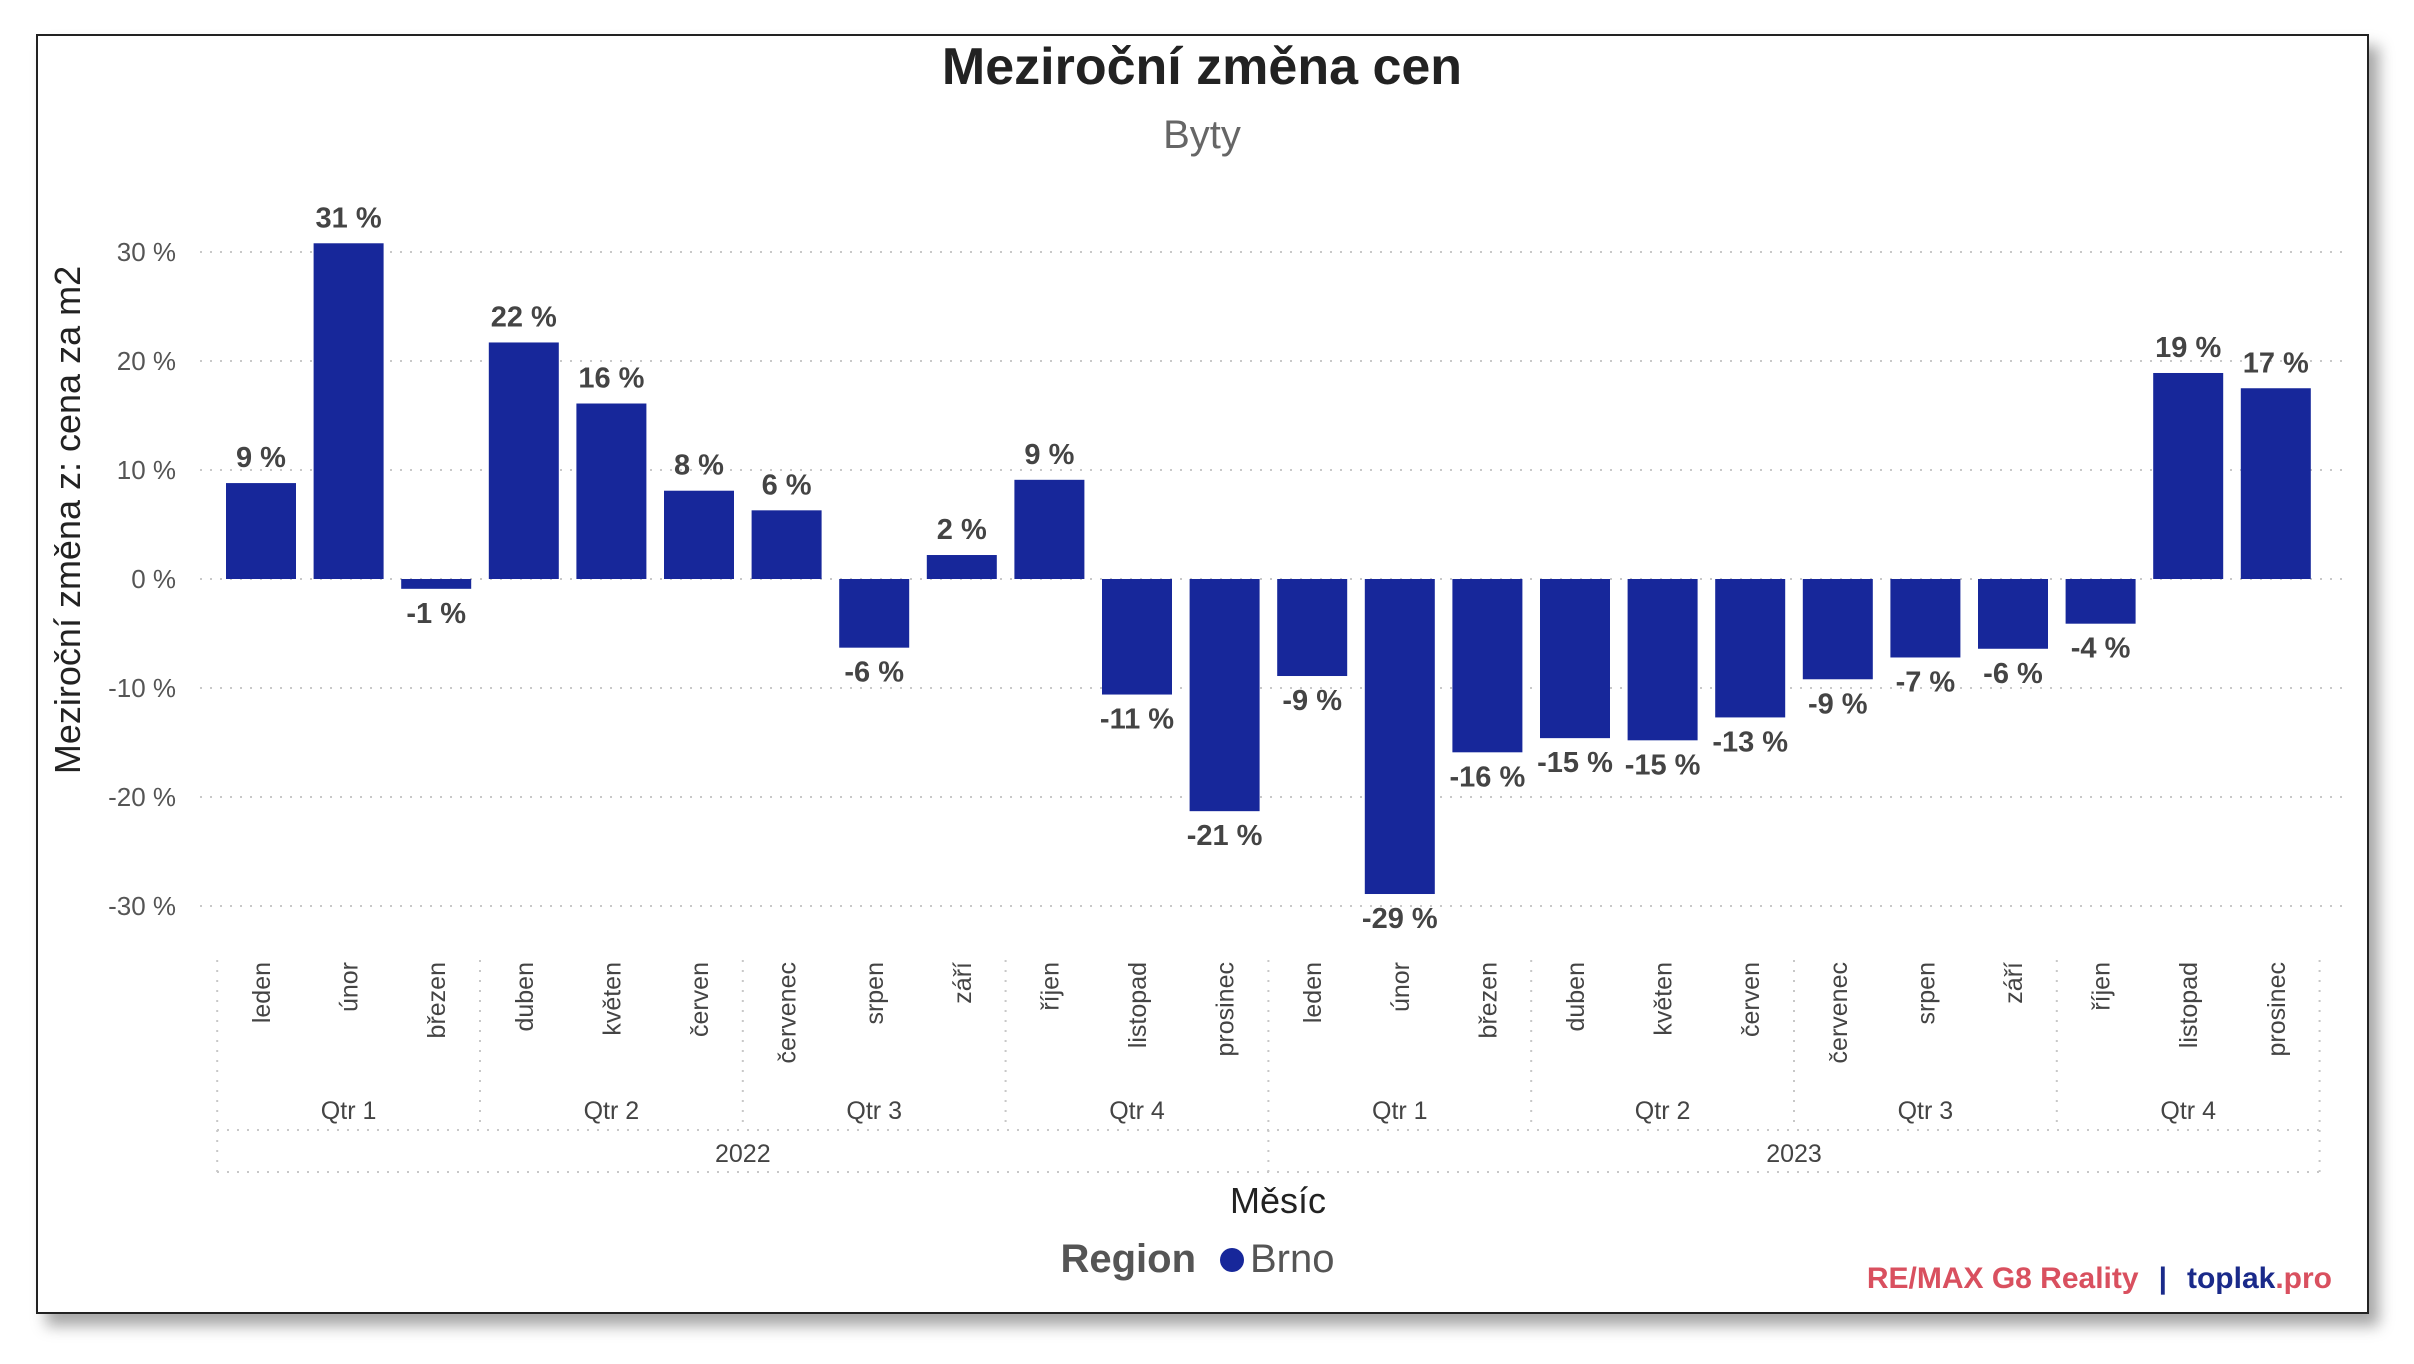 The image size is (2414, 1364). I want to click on data-label: 31 %, so click(349, 218).